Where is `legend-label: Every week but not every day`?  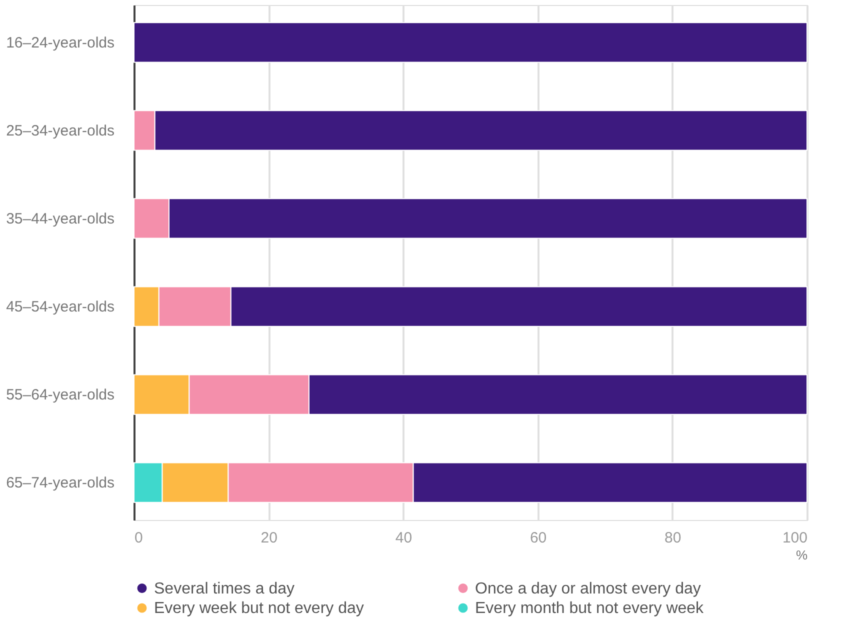 legend-label: Every week but not every day is located at coordinates (259, 608).